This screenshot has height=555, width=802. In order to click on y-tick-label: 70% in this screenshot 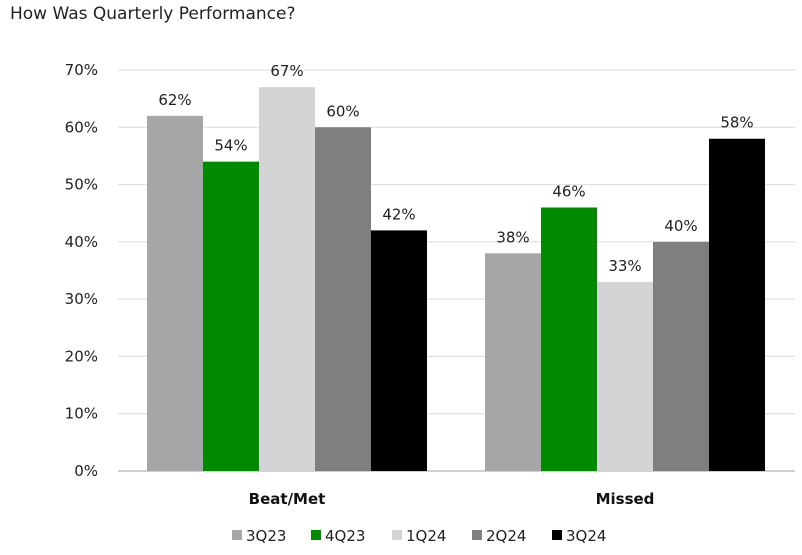, I will do `click(81, 70)`.